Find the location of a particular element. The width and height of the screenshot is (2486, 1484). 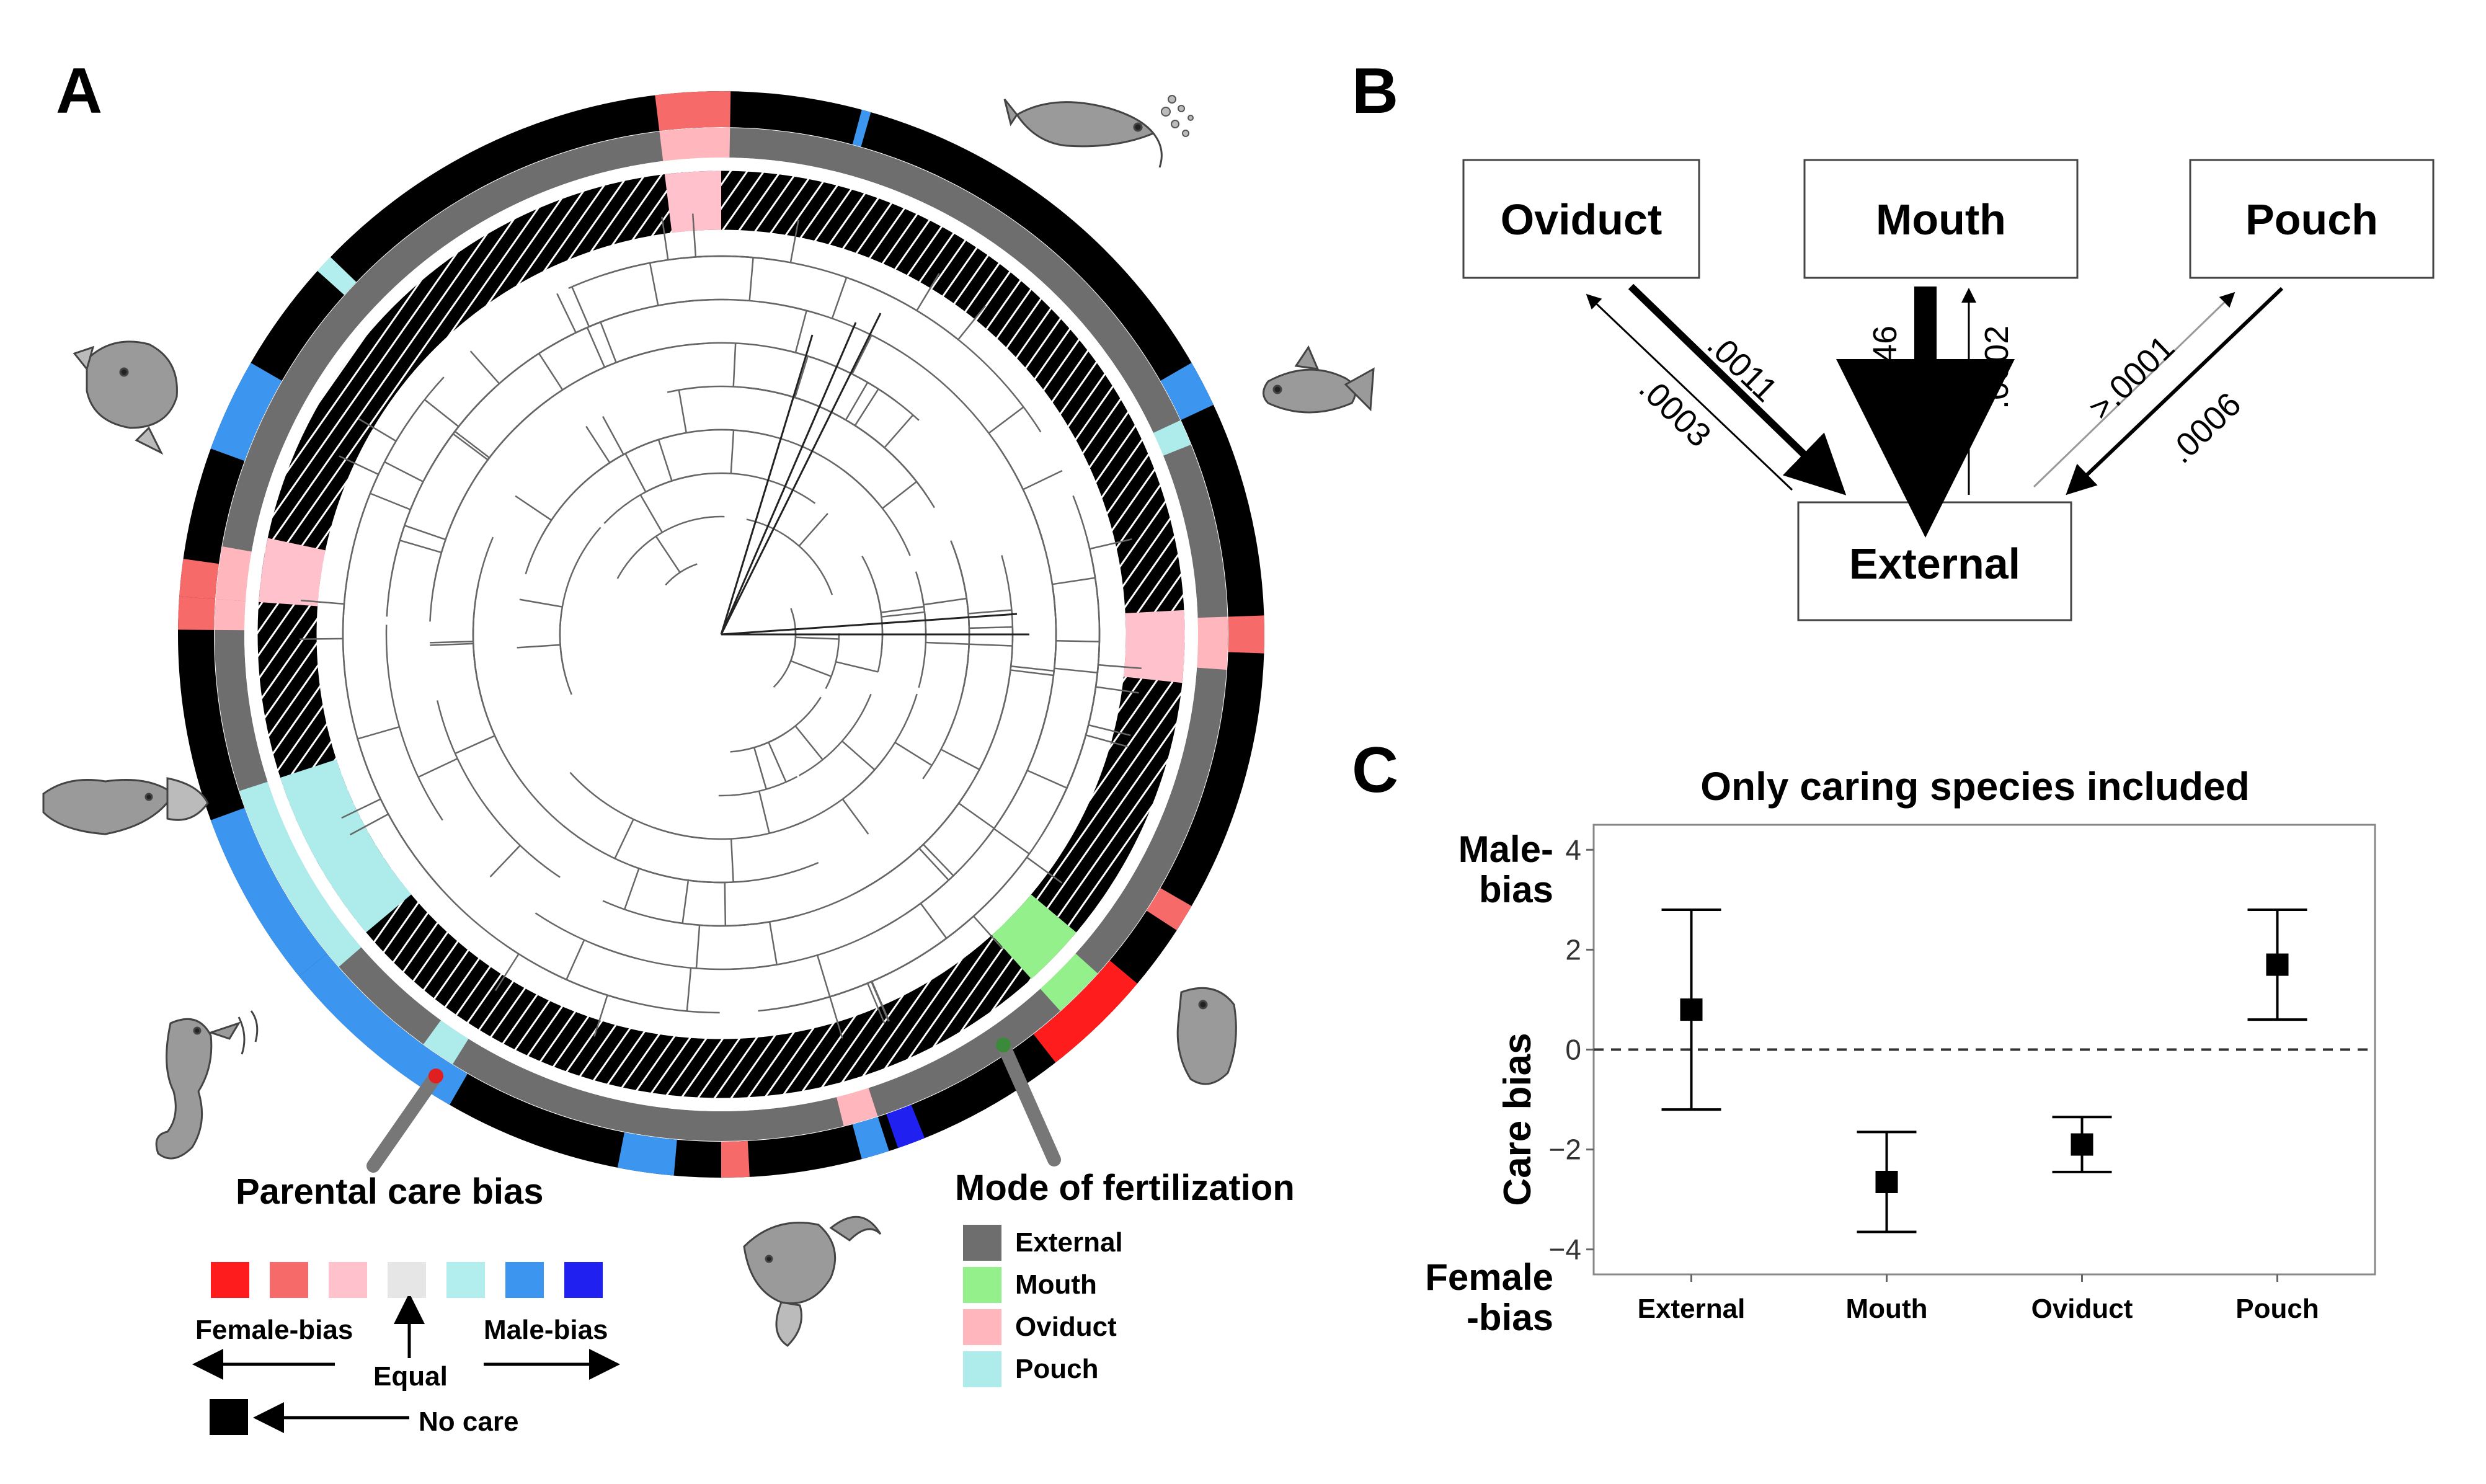

oviduct-box-label: Oviduct is located at coordinates (1582, 219).